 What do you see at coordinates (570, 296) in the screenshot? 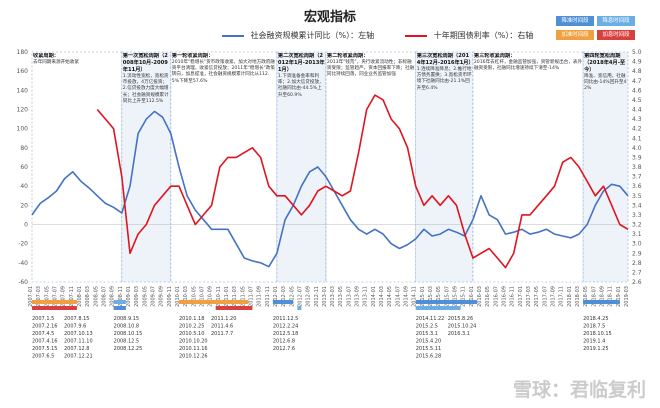
I see `x-tick-label: 2018-01` at bounding box center [570, 296].